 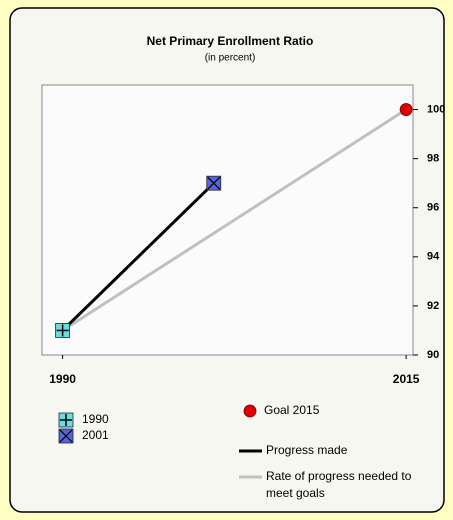 What do you see at coordinates (436, 109) in the screenshot?
I see `y-tick-label: 100` at bounding box center [436, 109].